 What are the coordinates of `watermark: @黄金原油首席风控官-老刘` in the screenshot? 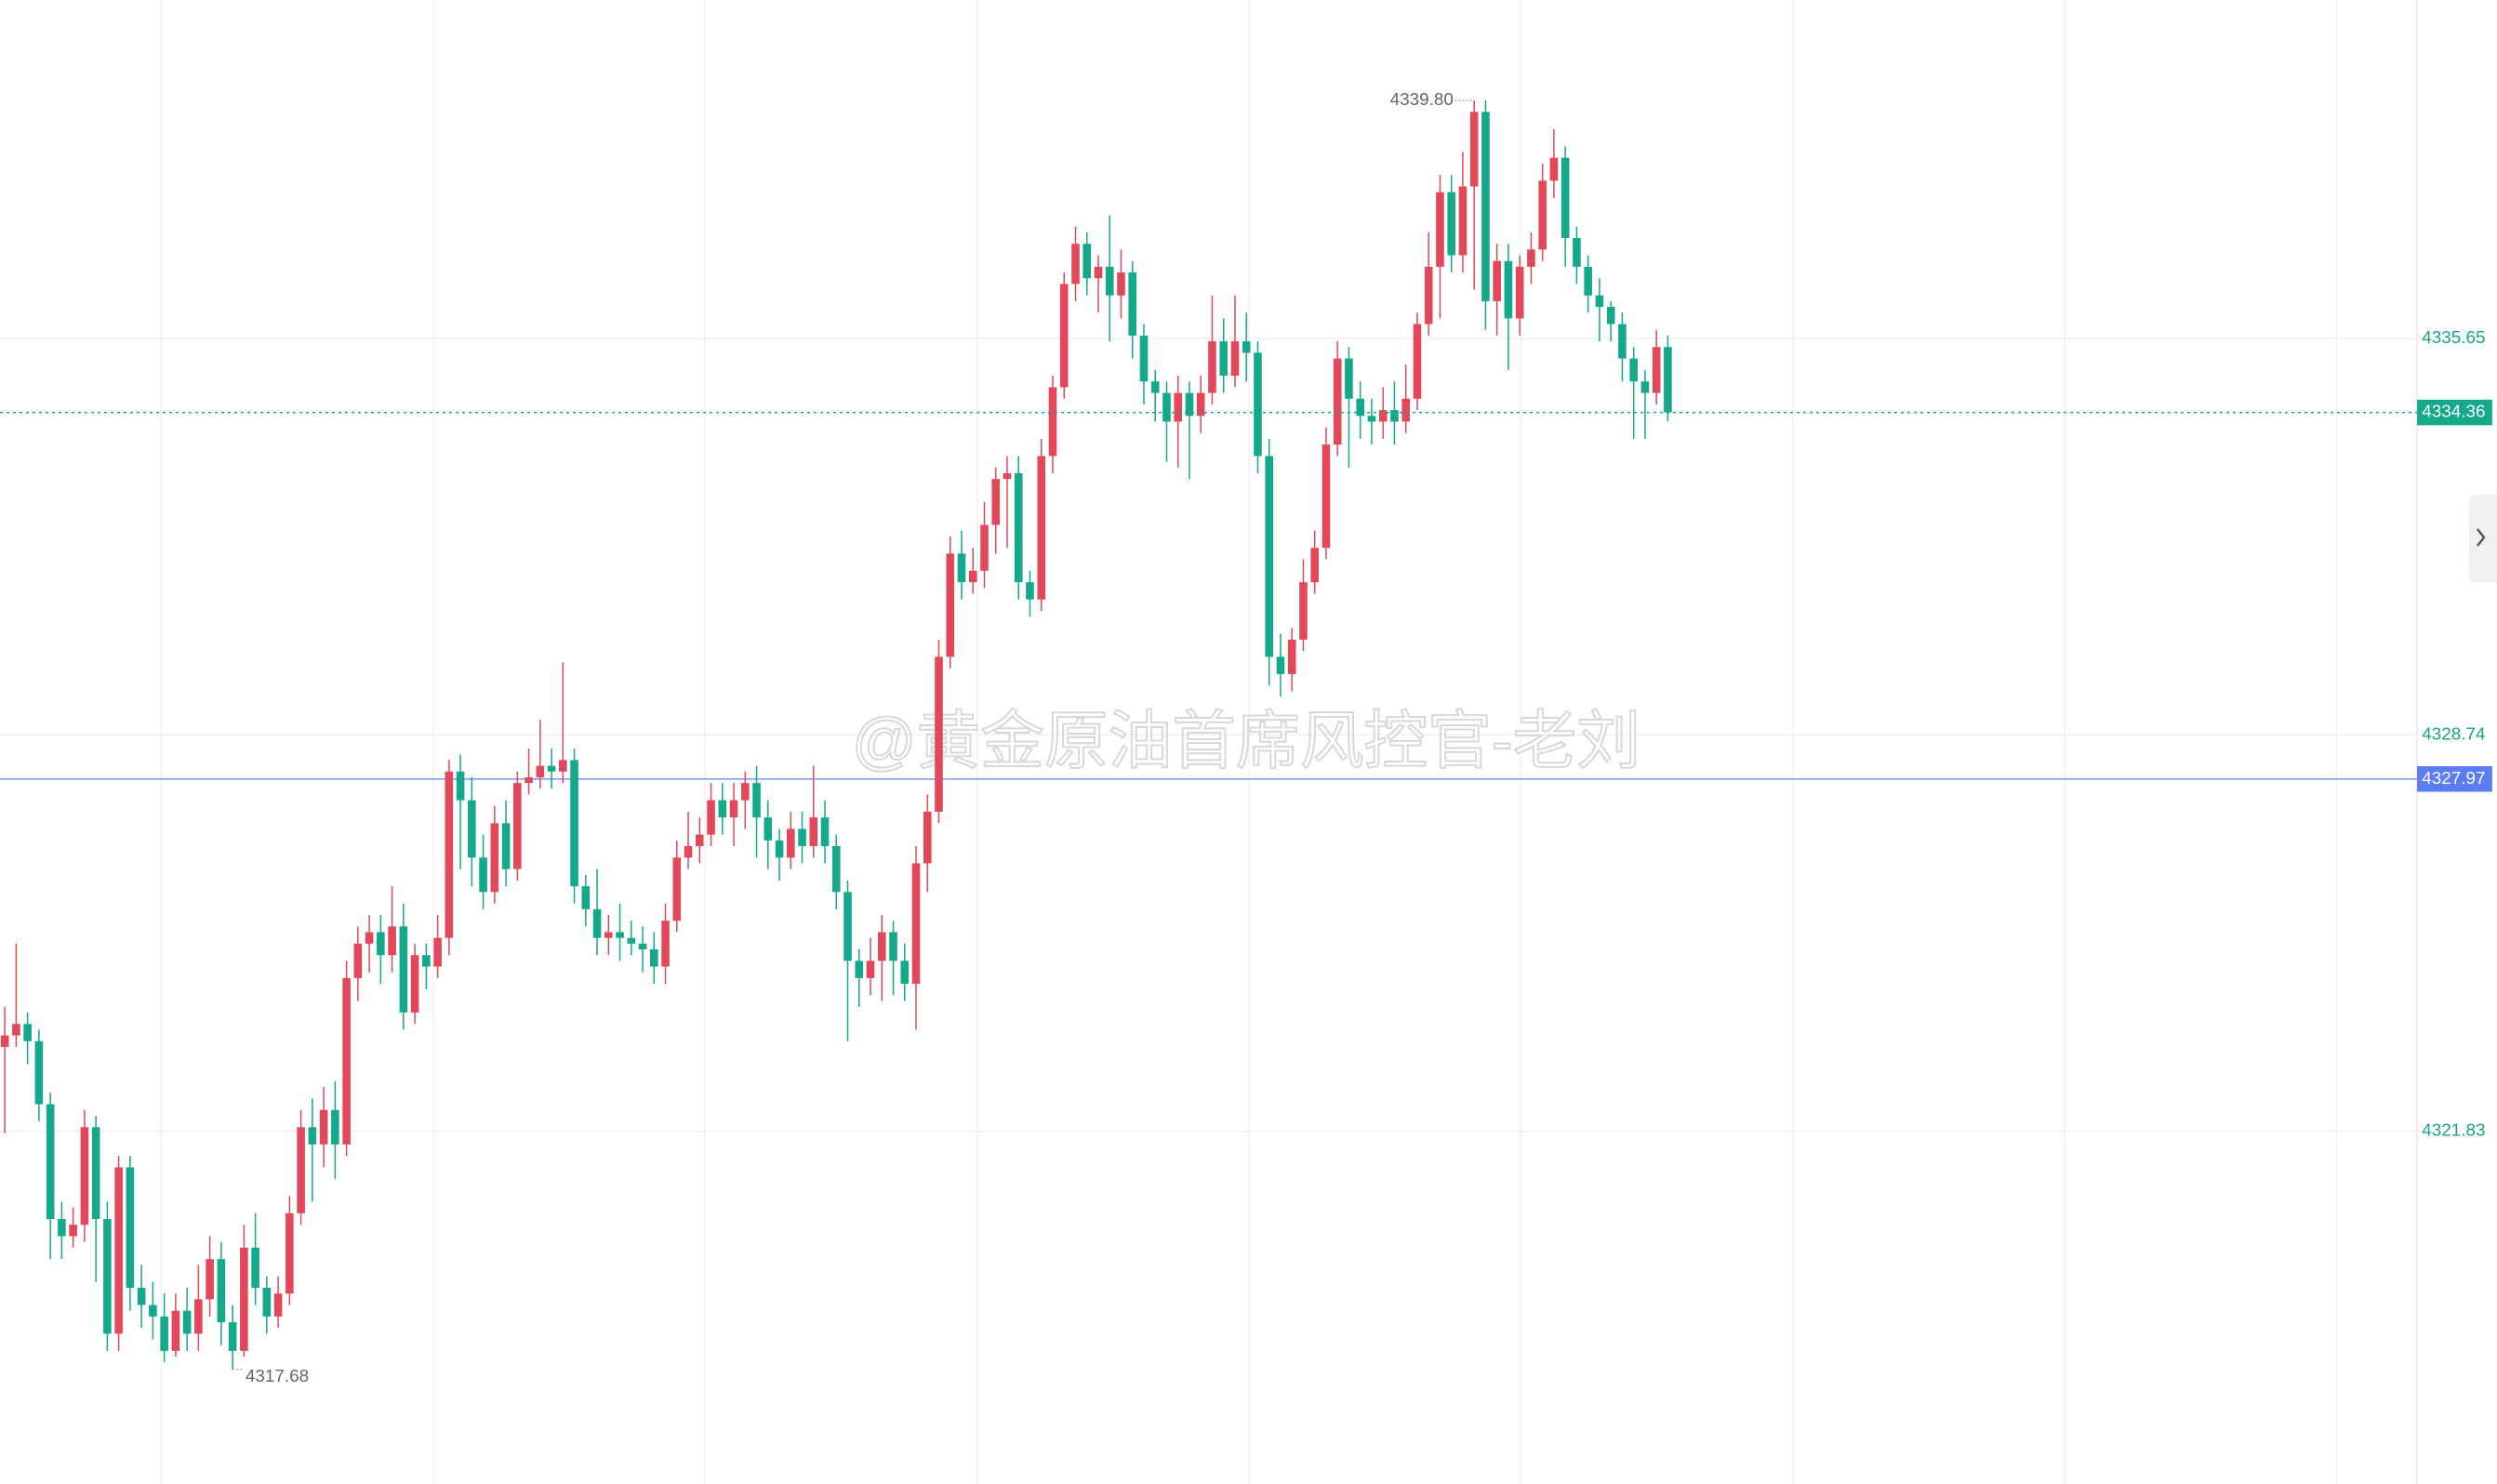 It's located at (1246, 740).